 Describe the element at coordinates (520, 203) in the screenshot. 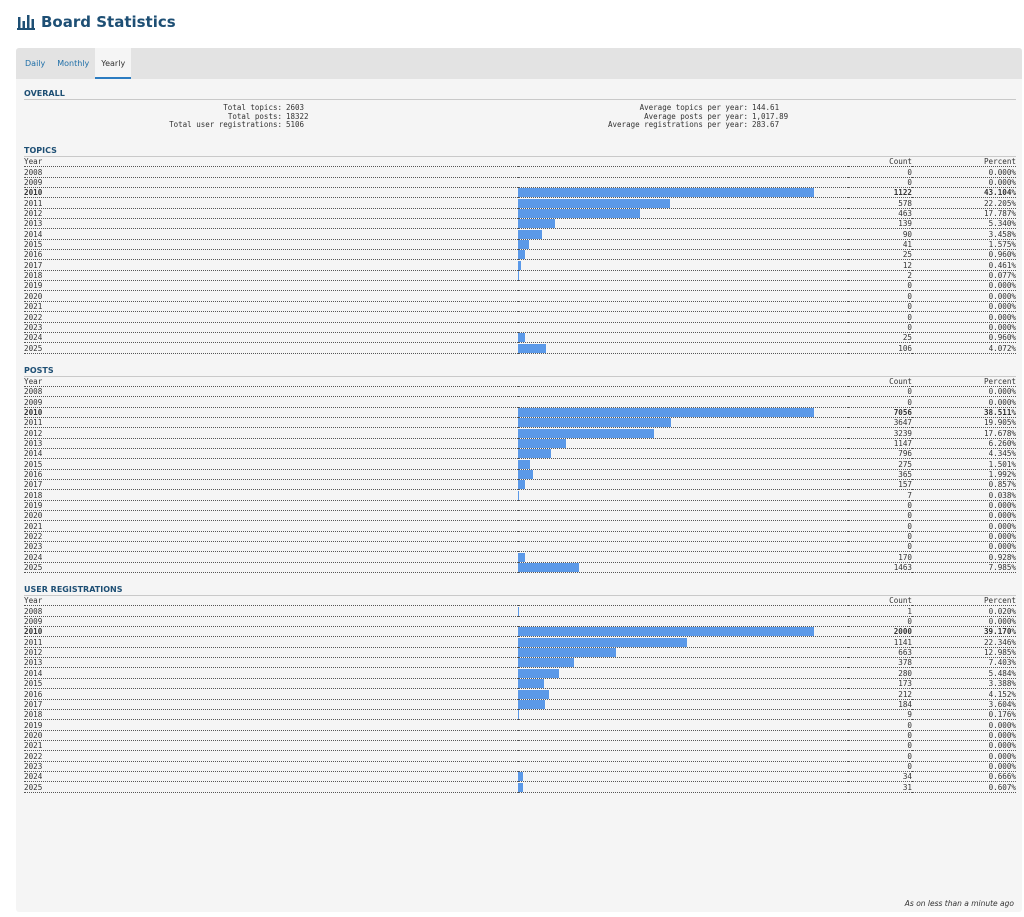

I see `table-row: 2011 578 22.205%` at that location.